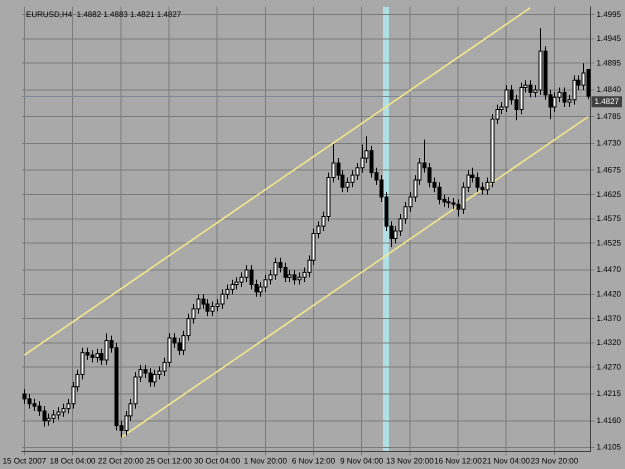 Image resolution: width=625 pixels, height=469 pixels. What do you see at coordinates (609, 293) in the screenshot?
I see `y-tick-label: 1.4420` at bounding box center [609, 293].